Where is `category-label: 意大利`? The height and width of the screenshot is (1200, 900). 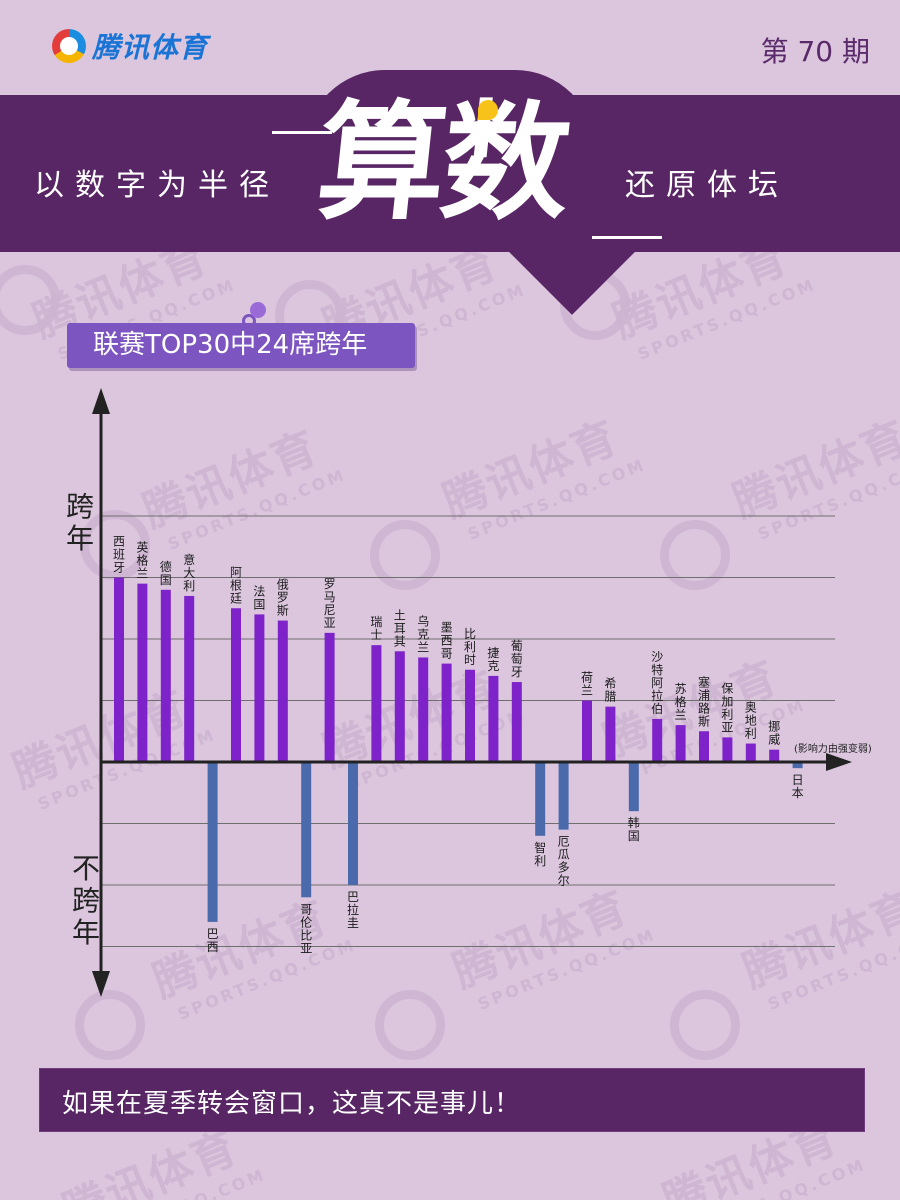
category-label: 意大利 is located at coordinates (189, 572).